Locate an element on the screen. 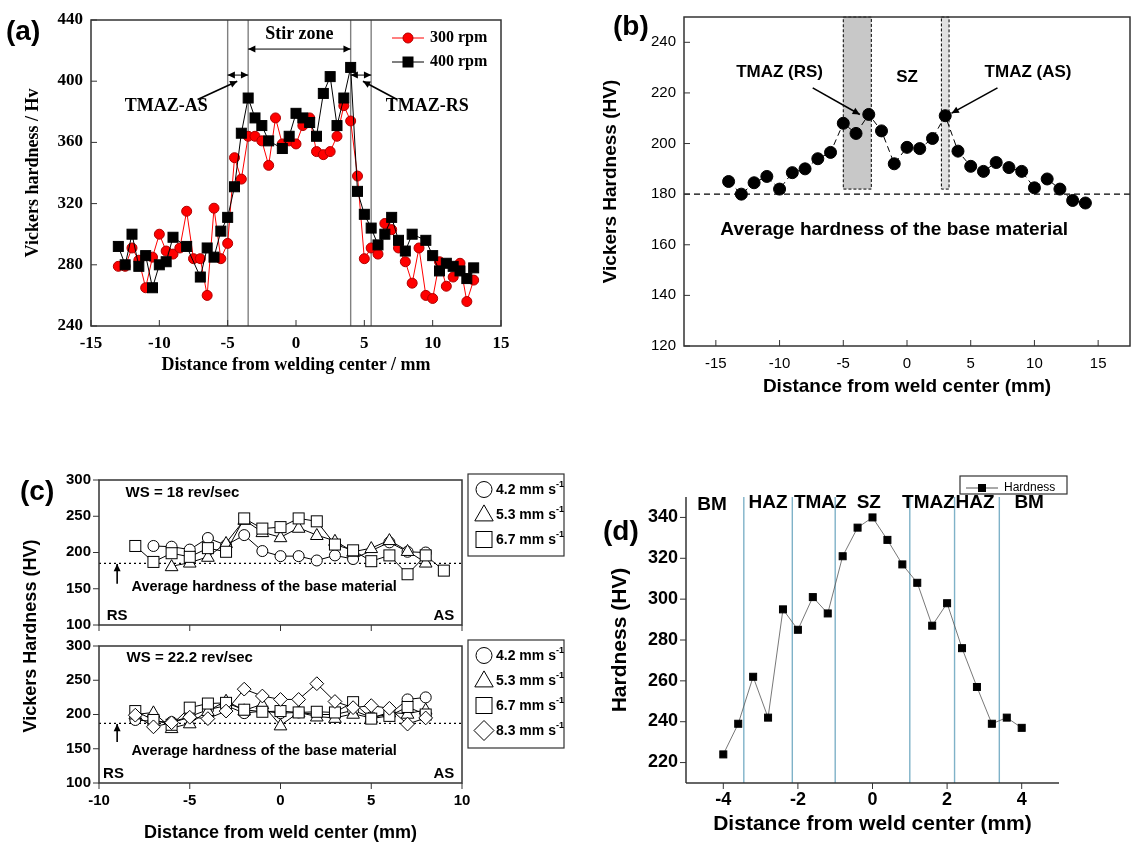  y-tick-label: 260 is located at coordinates (662, 679).